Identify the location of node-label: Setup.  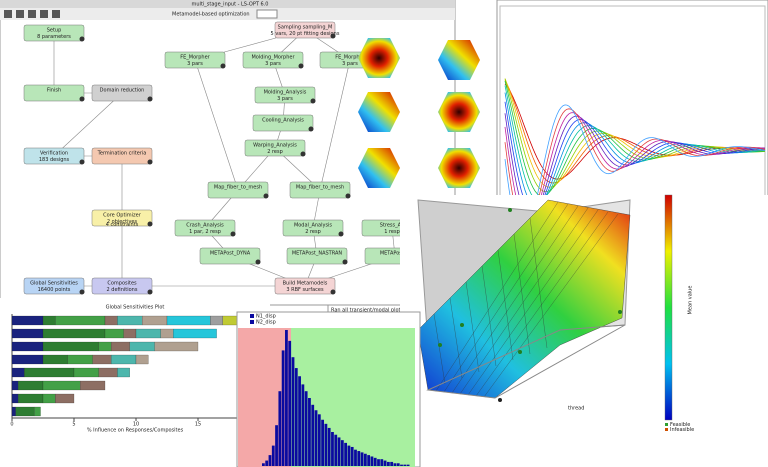
(54, 31).